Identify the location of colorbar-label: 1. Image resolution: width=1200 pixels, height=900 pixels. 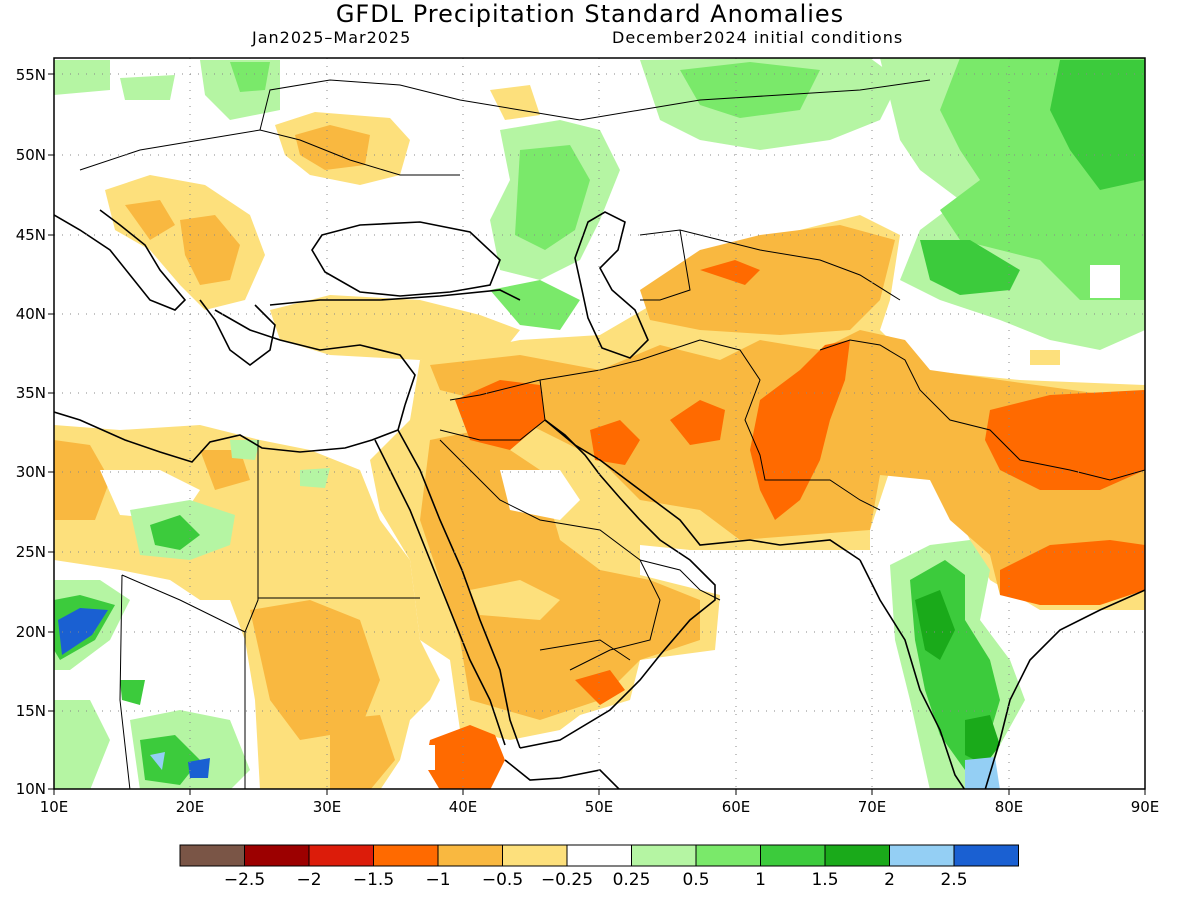
(760, 880).